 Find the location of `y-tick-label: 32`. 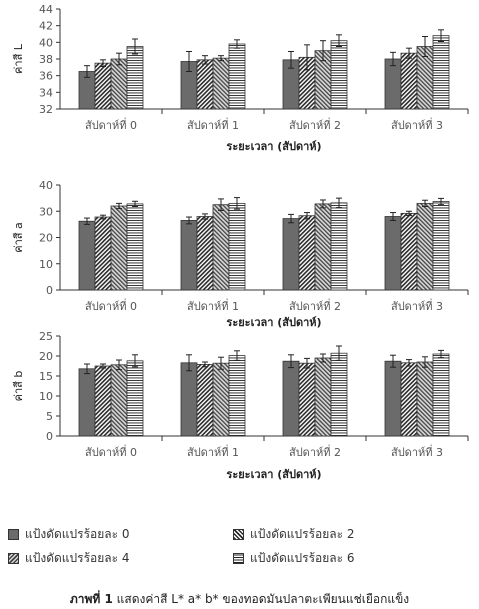

y-tick-label: 32 is located at coordinates (46, 109).